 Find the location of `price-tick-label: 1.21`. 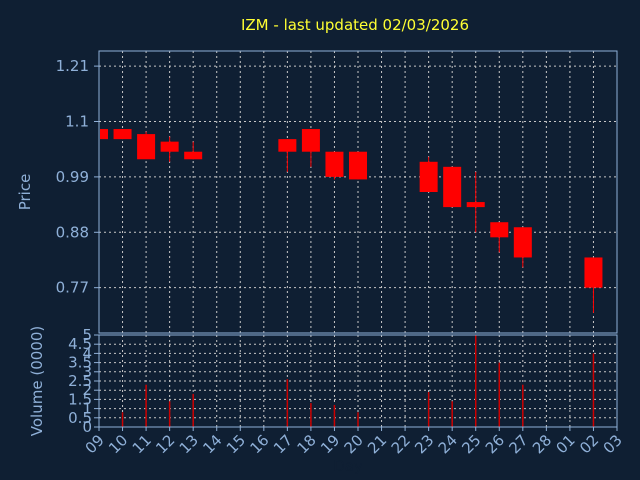

price-tick-label: 1.21 is located at coordinates (72, 66).